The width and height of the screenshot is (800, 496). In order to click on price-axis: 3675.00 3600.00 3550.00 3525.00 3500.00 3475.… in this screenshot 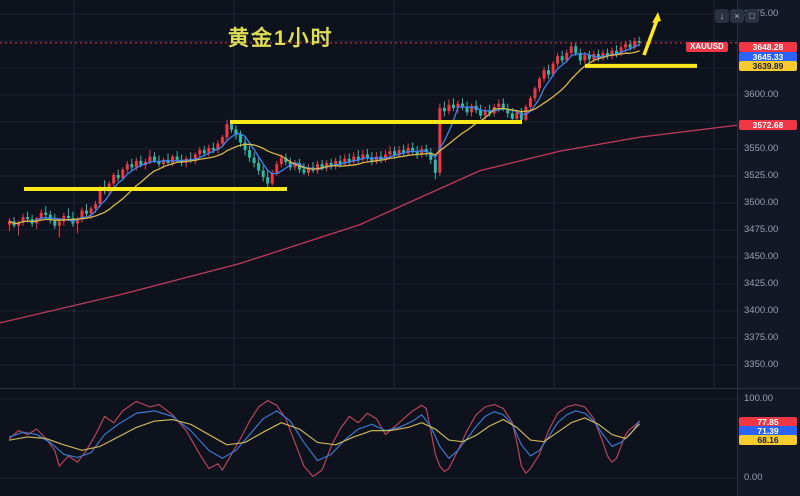, I will do `click(769, 248)`.